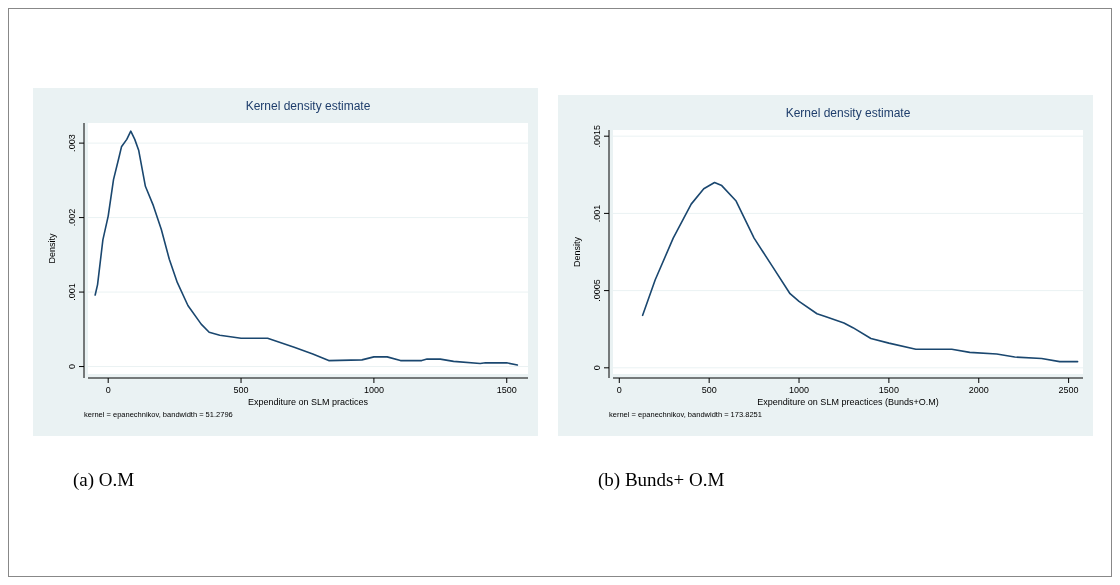 Image resolution: width=1120 pixels, height=585 pixels. Describe the element at coordinates (860, 272) in the screenshot. I see `line-series` at that location.